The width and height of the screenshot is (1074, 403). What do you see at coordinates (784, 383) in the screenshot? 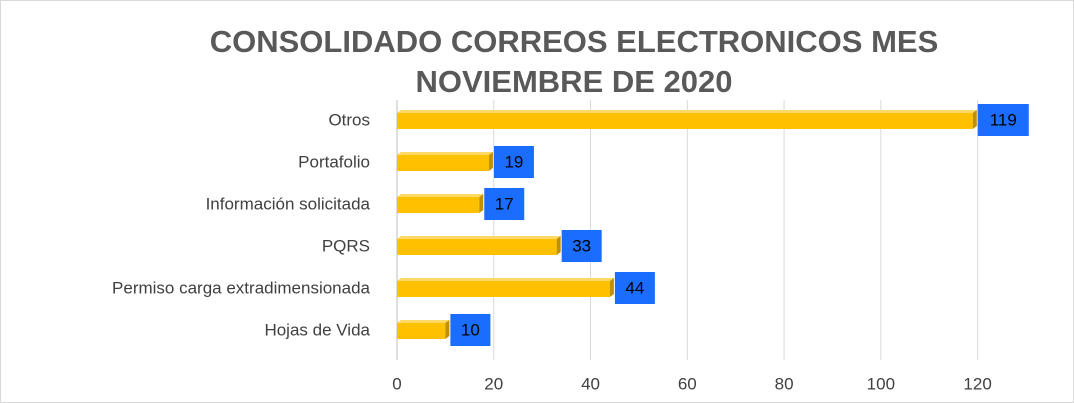
I see `x-tick-label: 80` at bounding box center [784, 383].